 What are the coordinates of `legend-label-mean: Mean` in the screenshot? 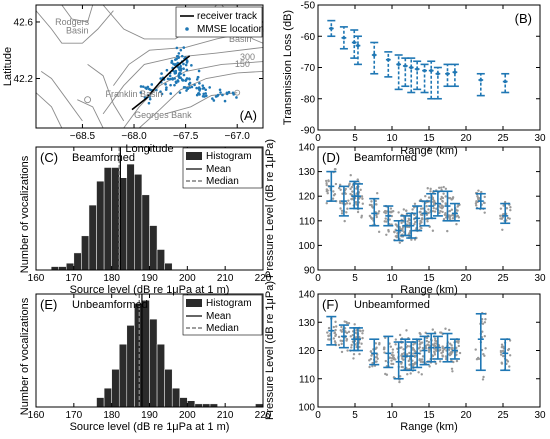 It's located at (218, 316).